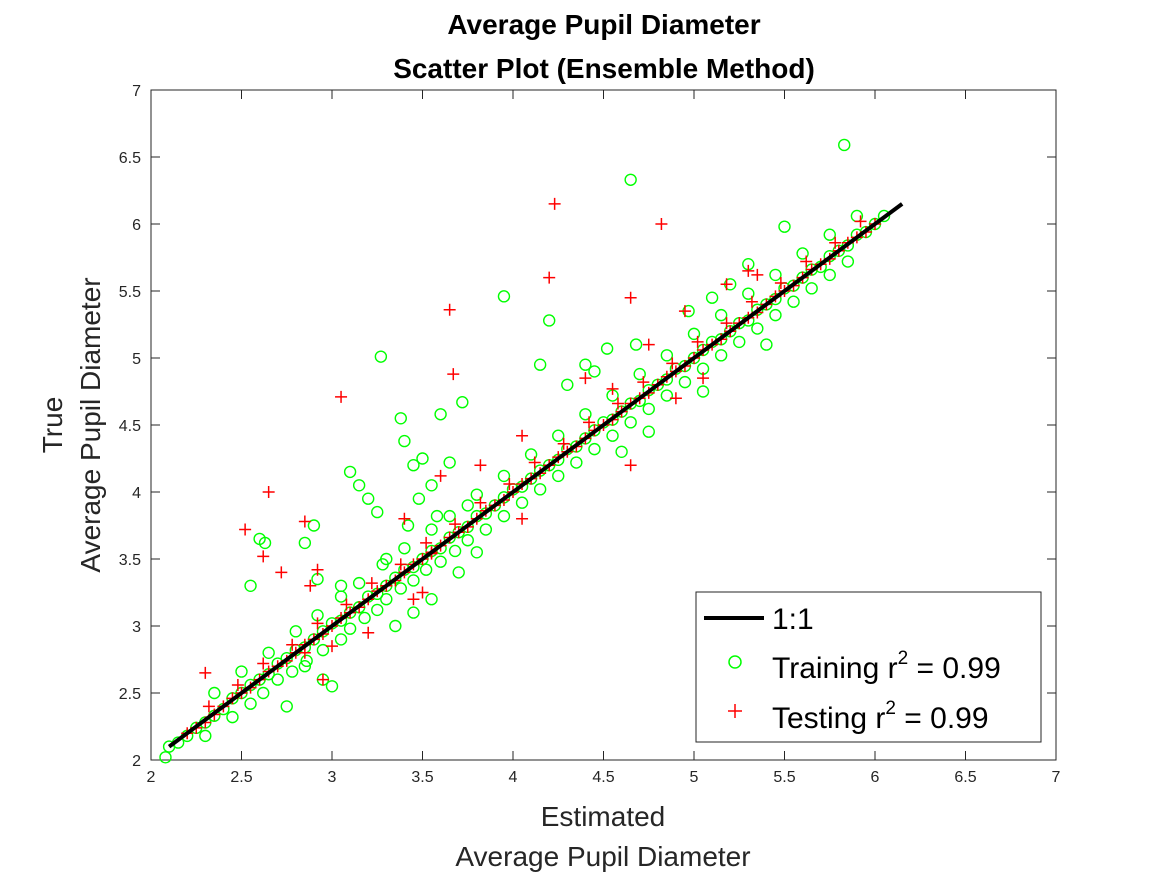  What do you see at coordinates (1056, 777) in the screenshot?
I see `x-tick-label: 7` at bounding box center [1056, 777].